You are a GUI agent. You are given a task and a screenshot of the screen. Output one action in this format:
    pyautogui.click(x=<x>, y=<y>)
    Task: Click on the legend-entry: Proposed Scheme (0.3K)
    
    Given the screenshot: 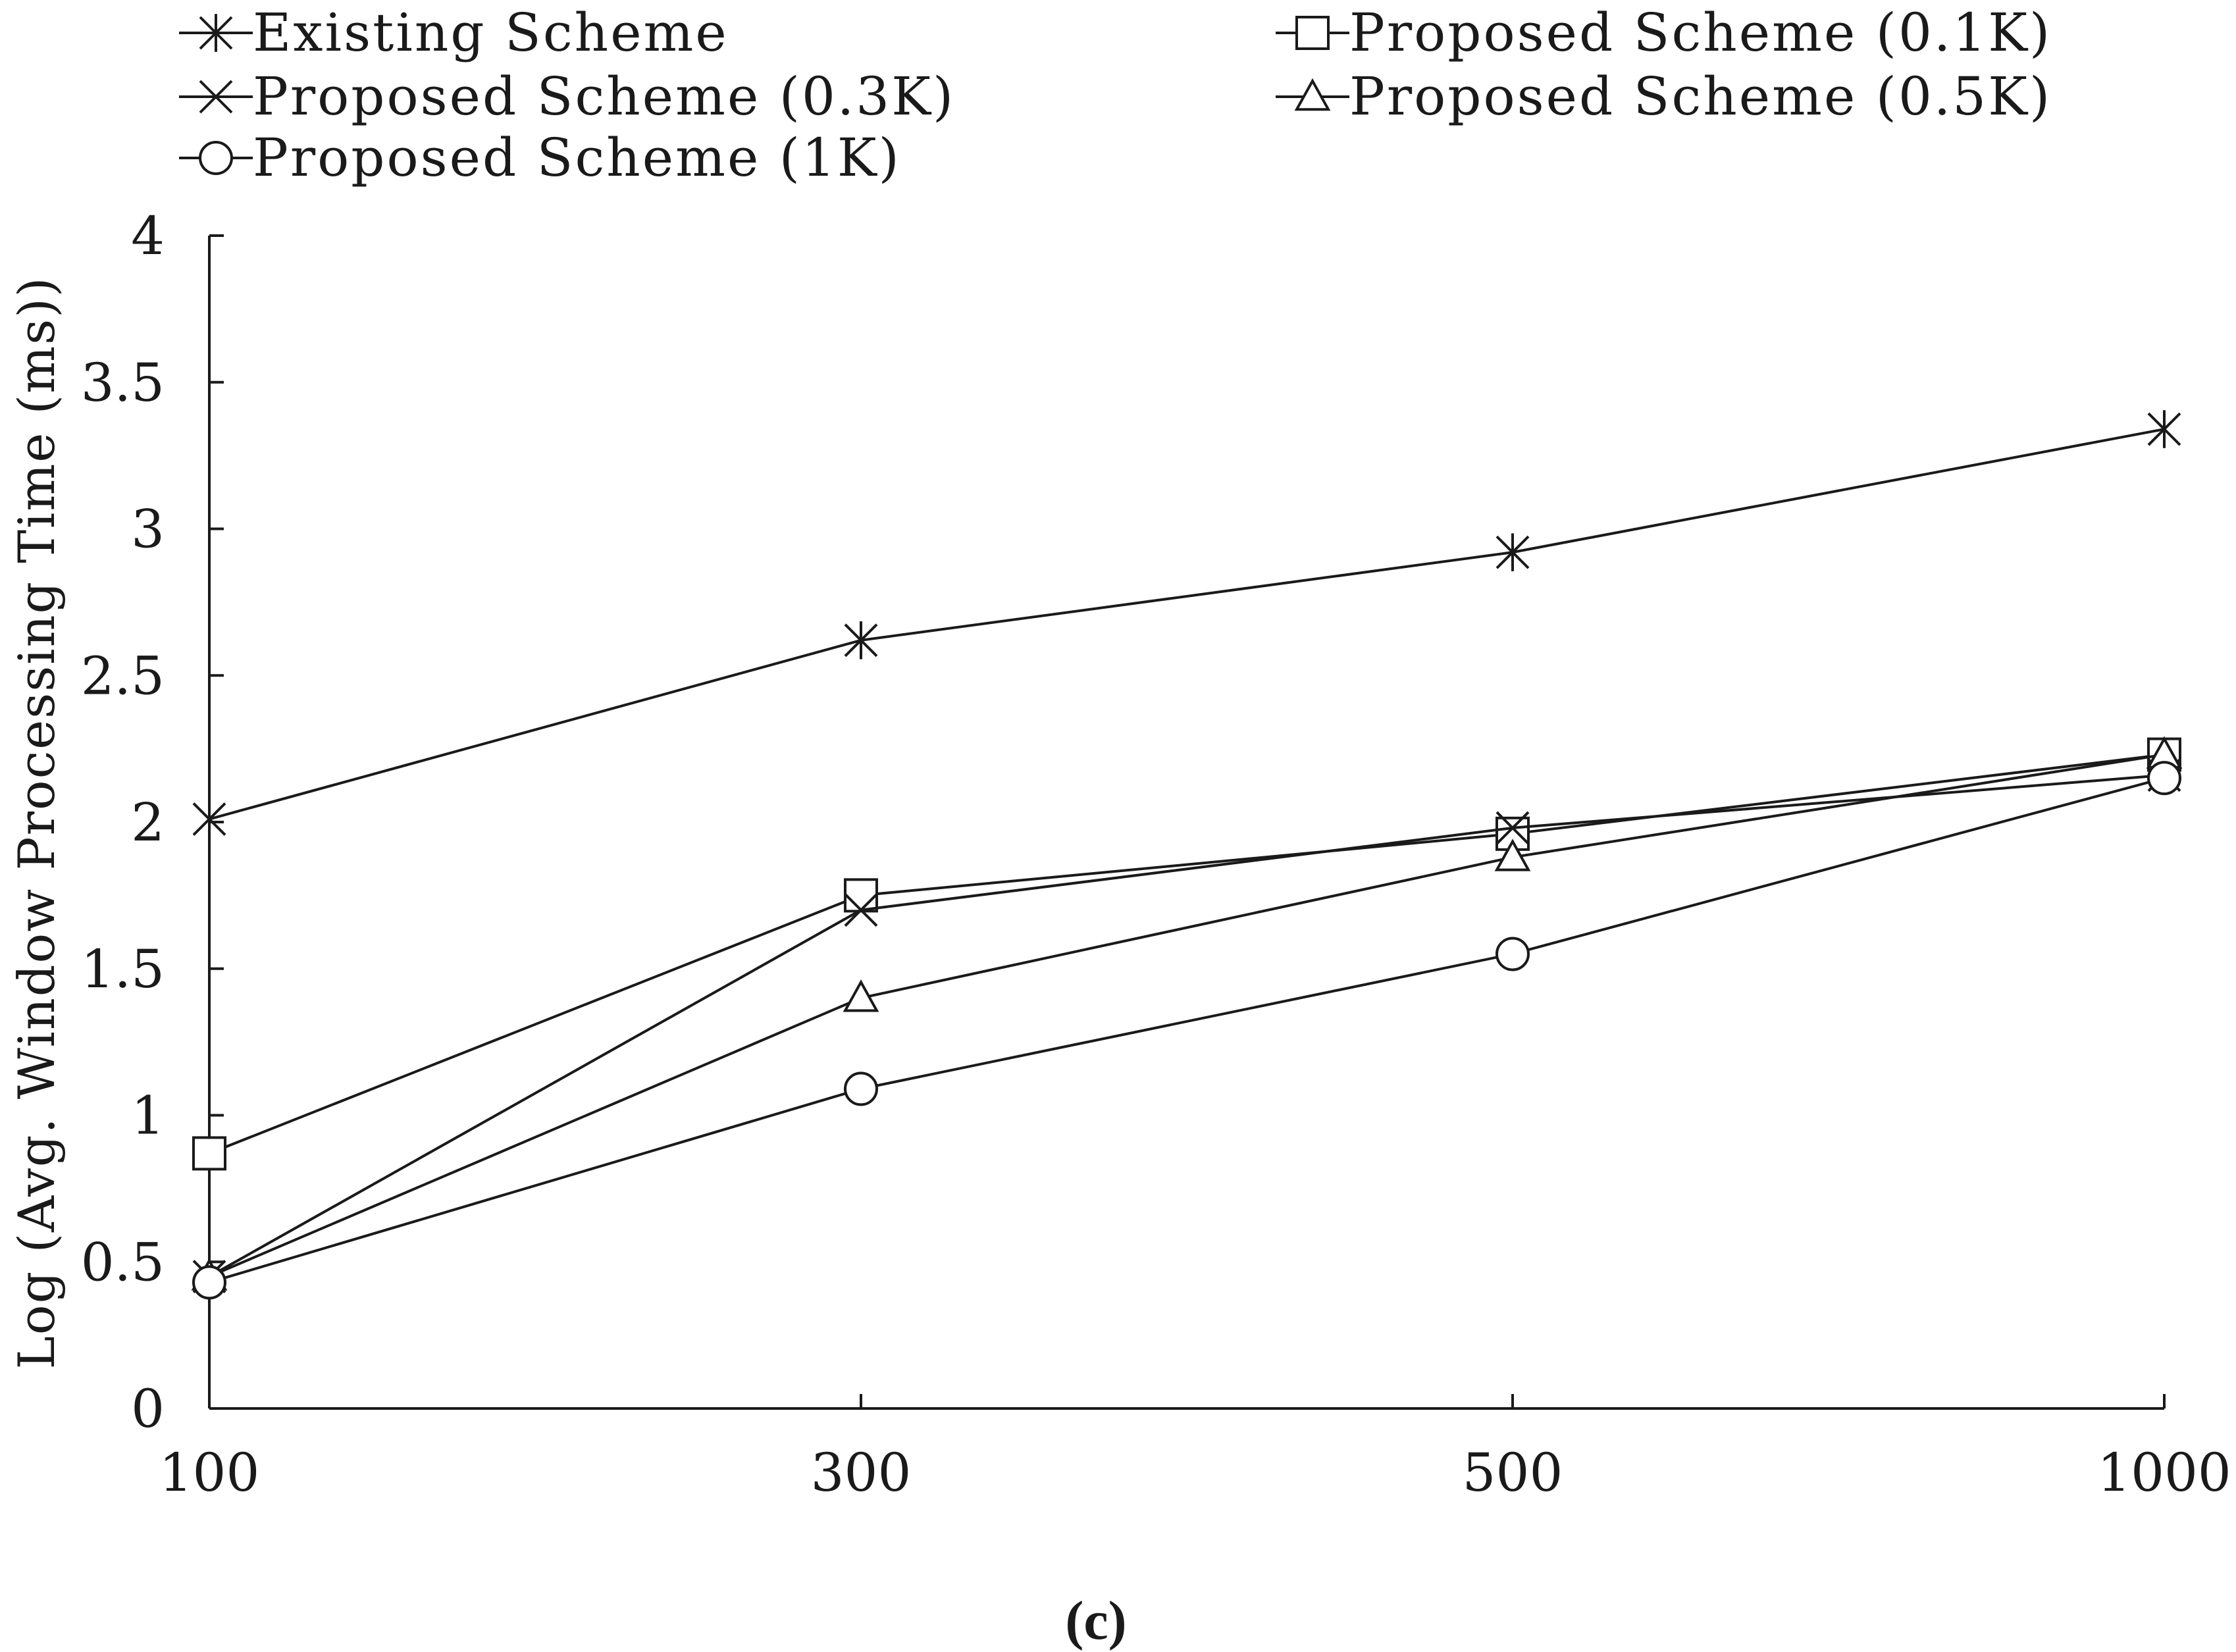 What is the action you would take?
    pyautogui.click(x=567, y=96)
    